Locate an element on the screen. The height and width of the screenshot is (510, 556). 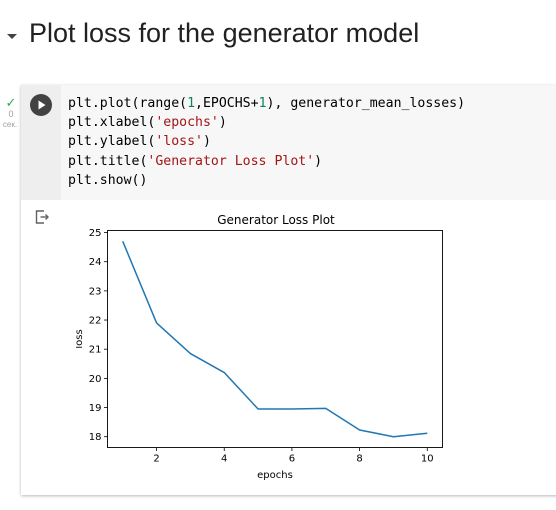
y-tick-label: 22 is located at coordinates (95, 321).